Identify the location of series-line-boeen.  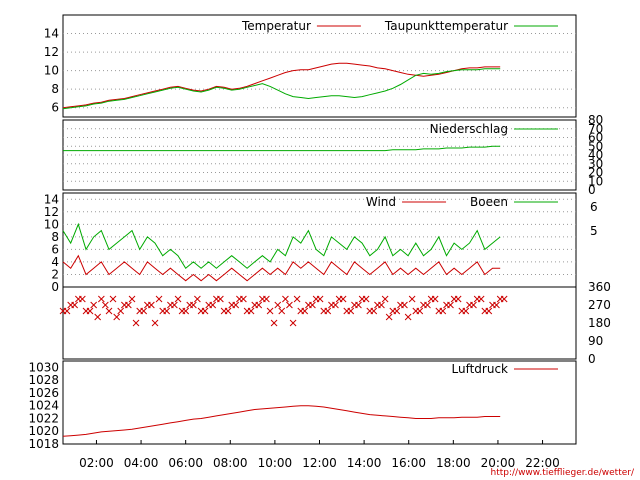
(281, 245).